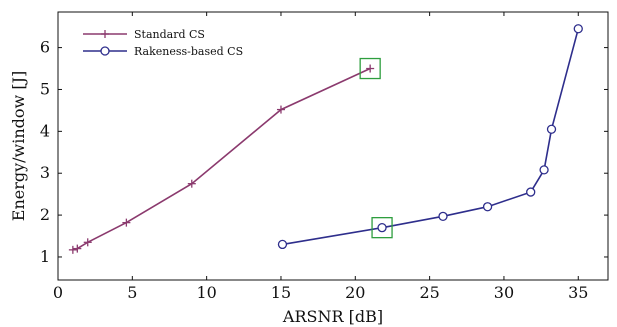 The height and width of the screenshot is (327, 617). What do you see at coordinates (45, 88) in the screenshot?
I see `y-tick-label: 5` at bounding box center [45, 88].